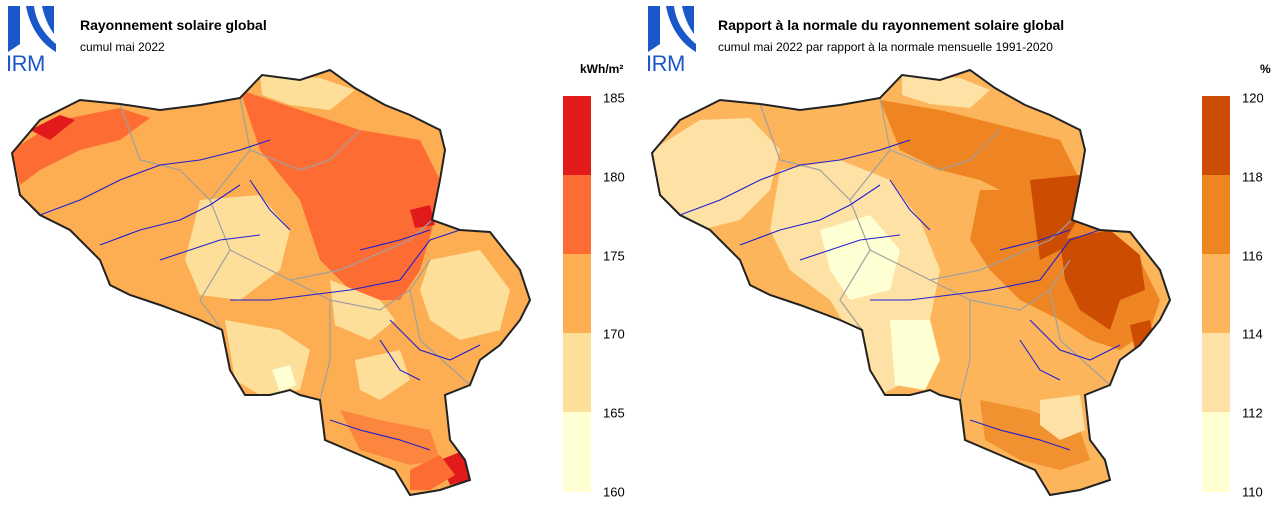 The image size is (1280, 507). Describe the element at coordinates (614, 413) in the screenshot. I see `legend-tick-label: 165` at that location.